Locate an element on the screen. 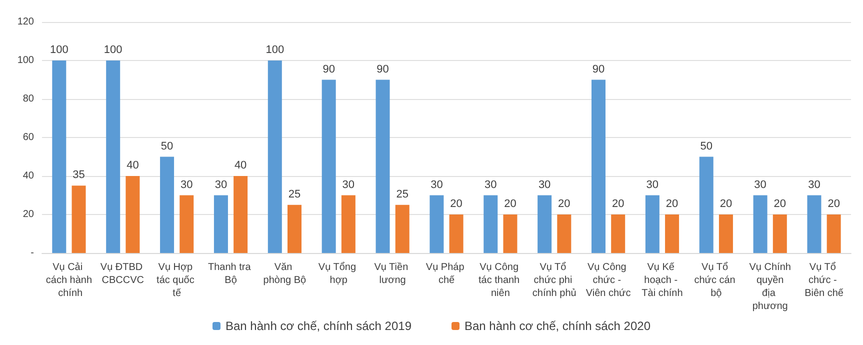 The image size is (863, 345). y-tick-label: 80 is located at coordinates (28, 99).